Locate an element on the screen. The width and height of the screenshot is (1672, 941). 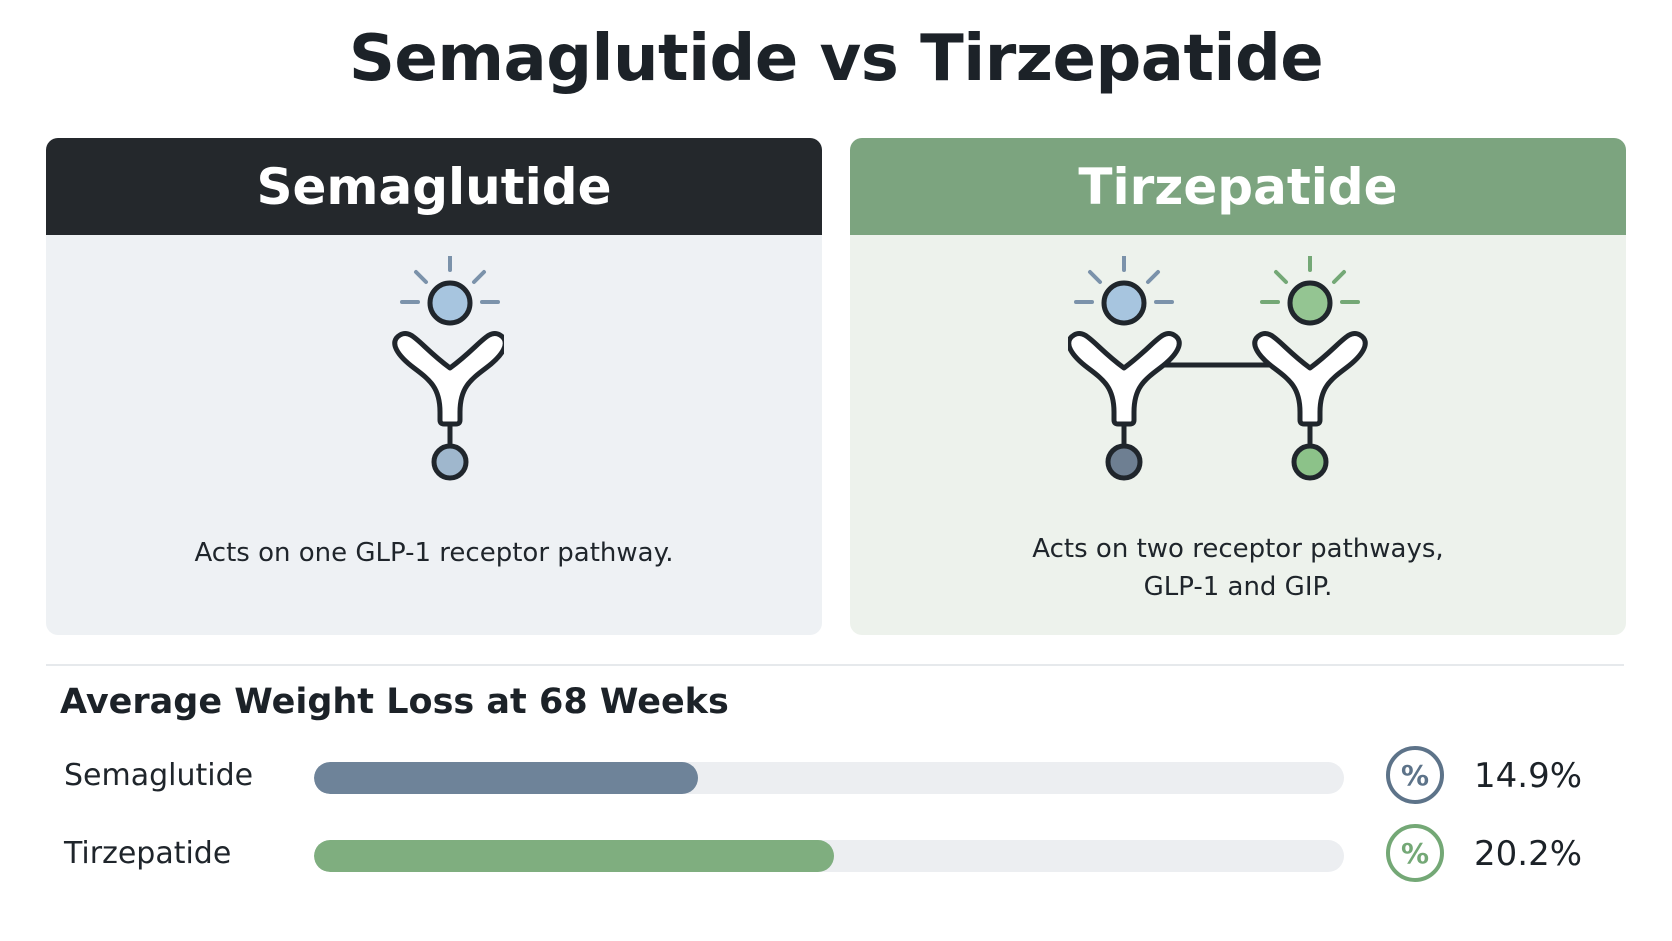
bar-row-semaglutide: Semaglutide % 14.9% is located at coordinates (836, 778).